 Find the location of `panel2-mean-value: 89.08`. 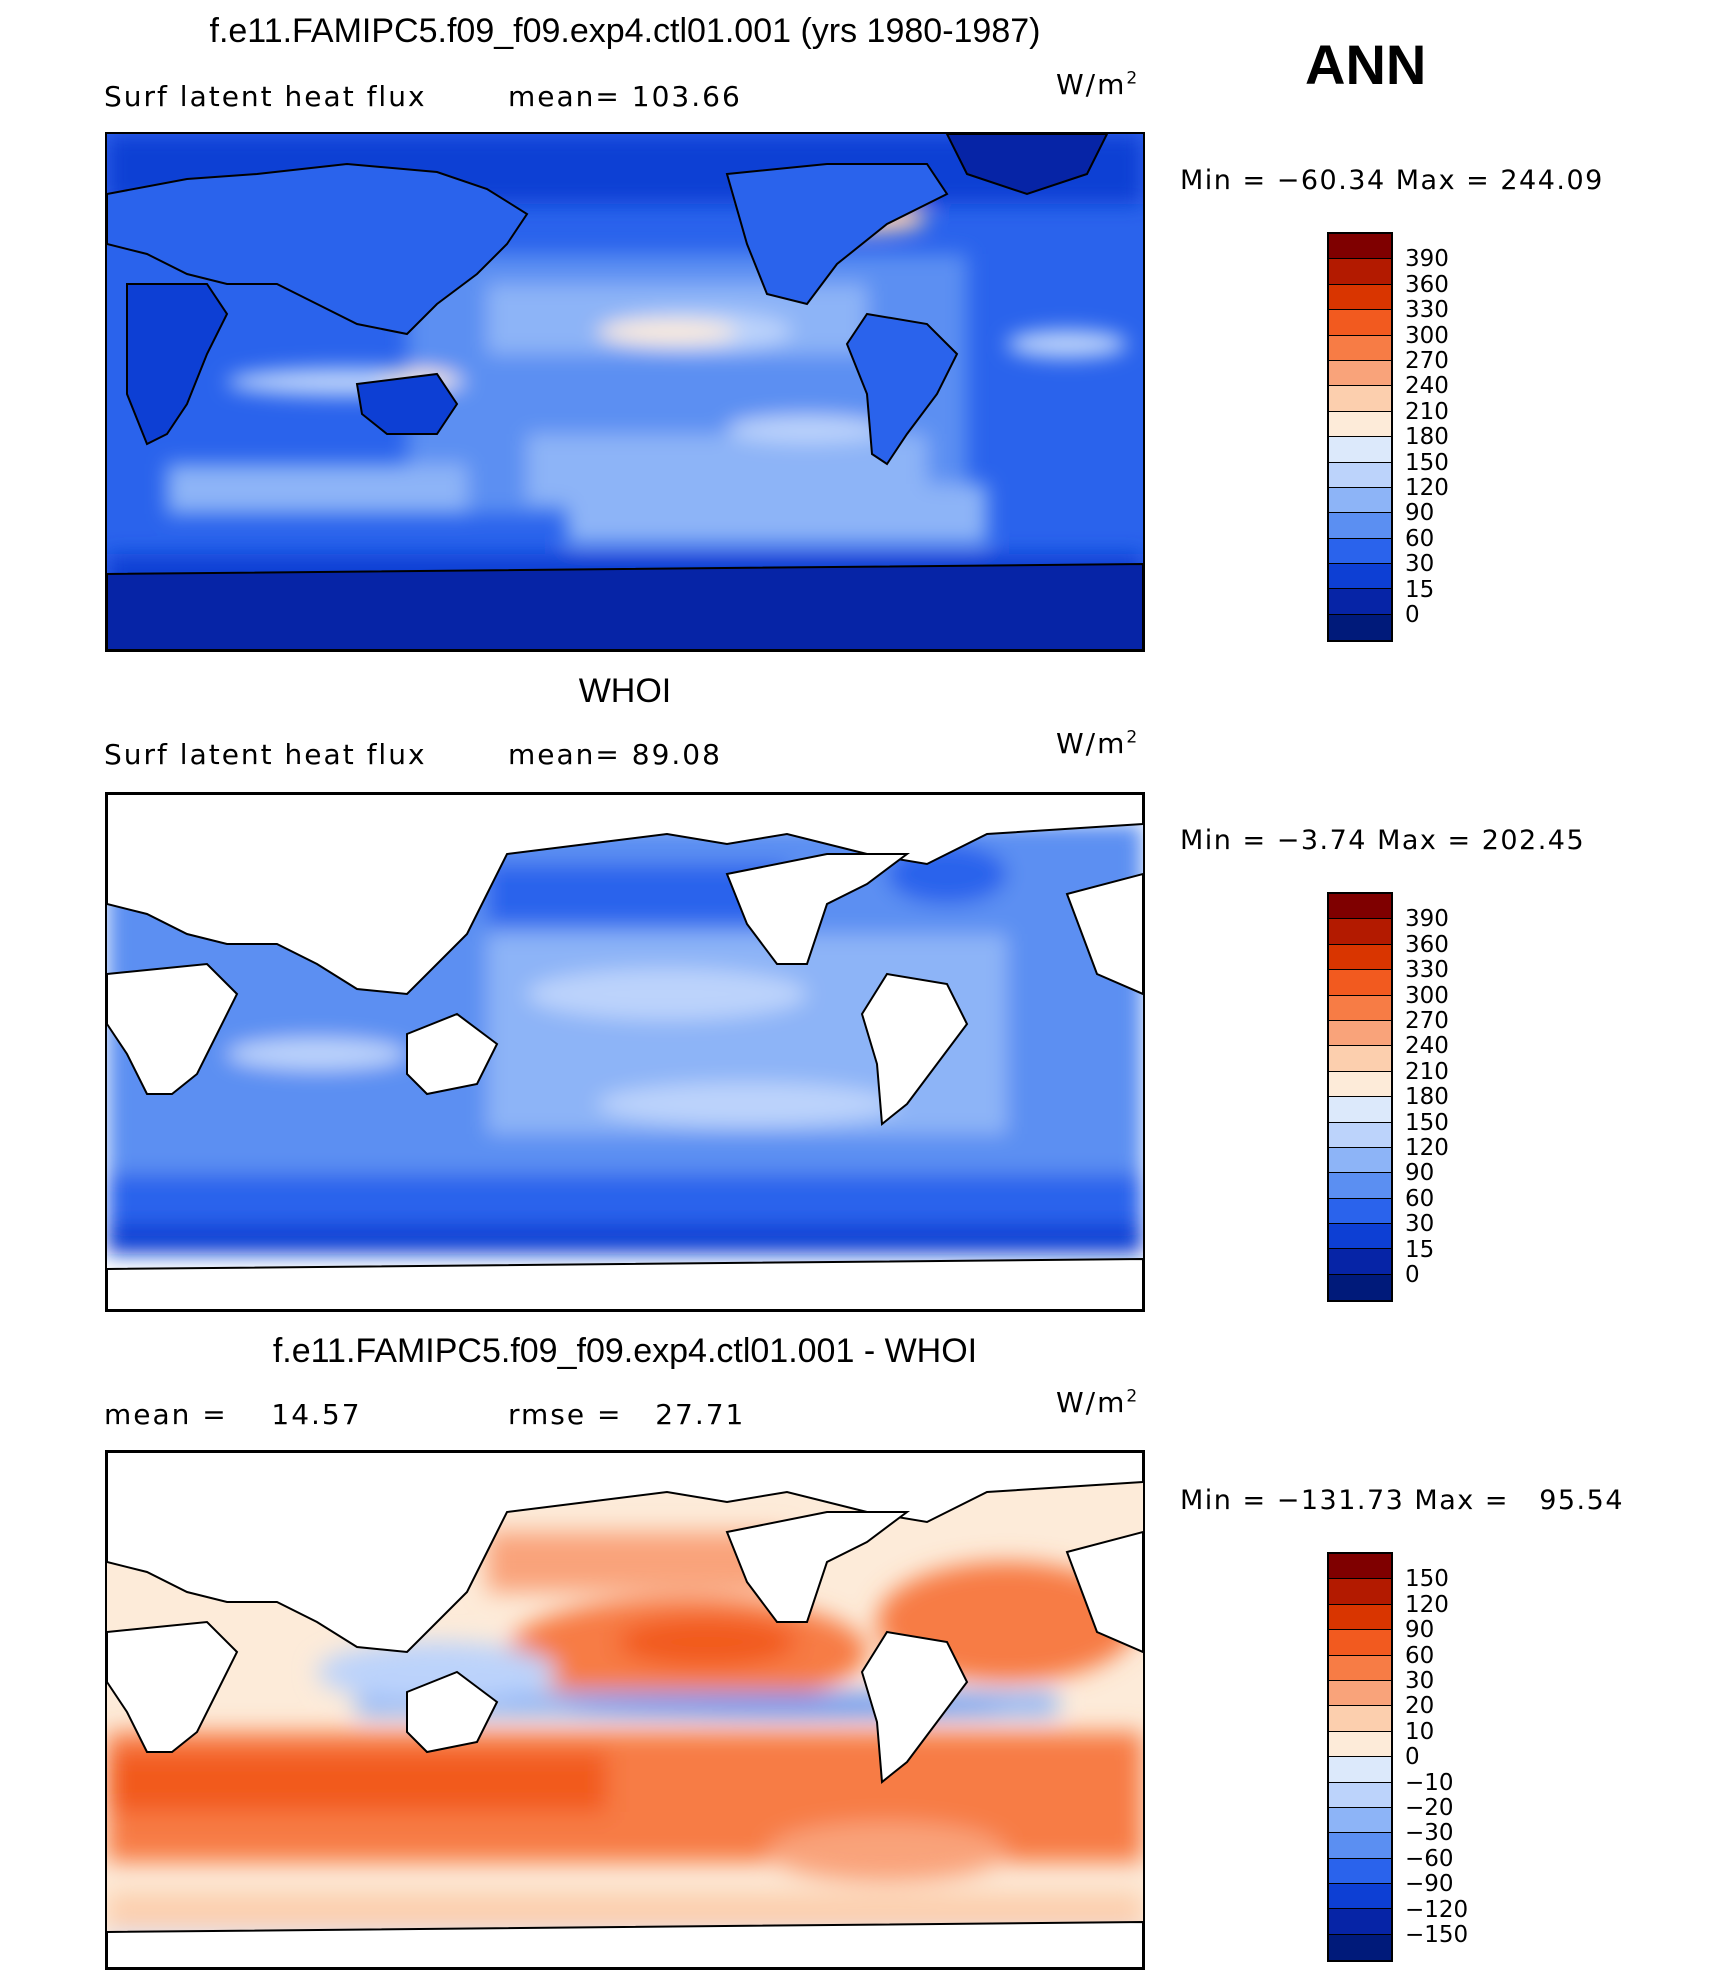

panel2-mean-value: 89.08 is located at coordinates (676, 754).